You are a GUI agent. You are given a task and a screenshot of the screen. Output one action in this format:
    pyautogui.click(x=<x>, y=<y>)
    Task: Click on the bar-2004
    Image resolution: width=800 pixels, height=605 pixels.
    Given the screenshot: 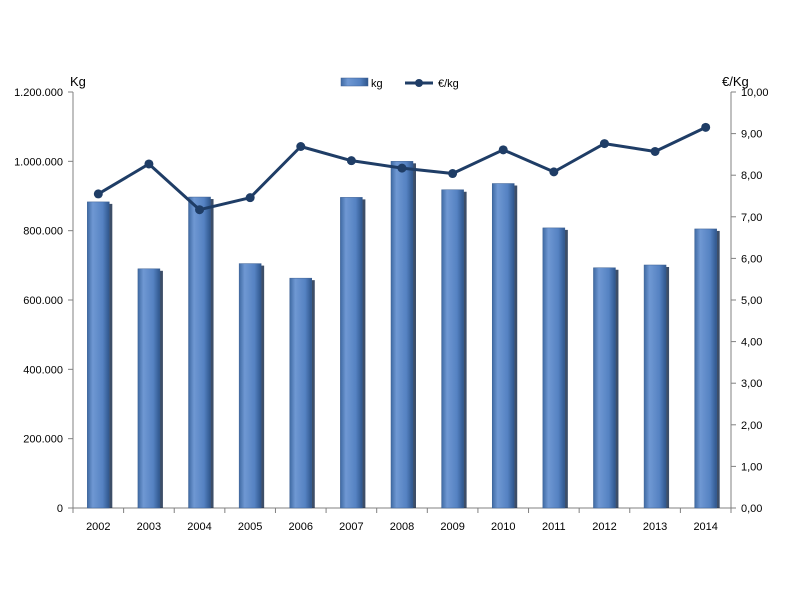 What is the action you would take?
    pyautogui.click(x=199, y=352)
    